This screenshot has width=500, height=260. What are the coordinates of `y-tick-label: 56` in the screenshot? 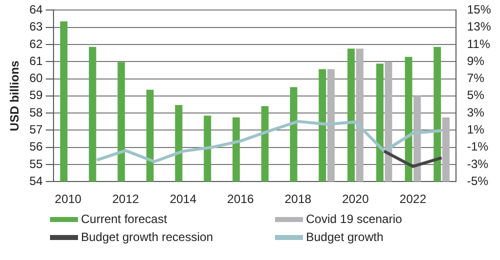 It's located at (36, 147).